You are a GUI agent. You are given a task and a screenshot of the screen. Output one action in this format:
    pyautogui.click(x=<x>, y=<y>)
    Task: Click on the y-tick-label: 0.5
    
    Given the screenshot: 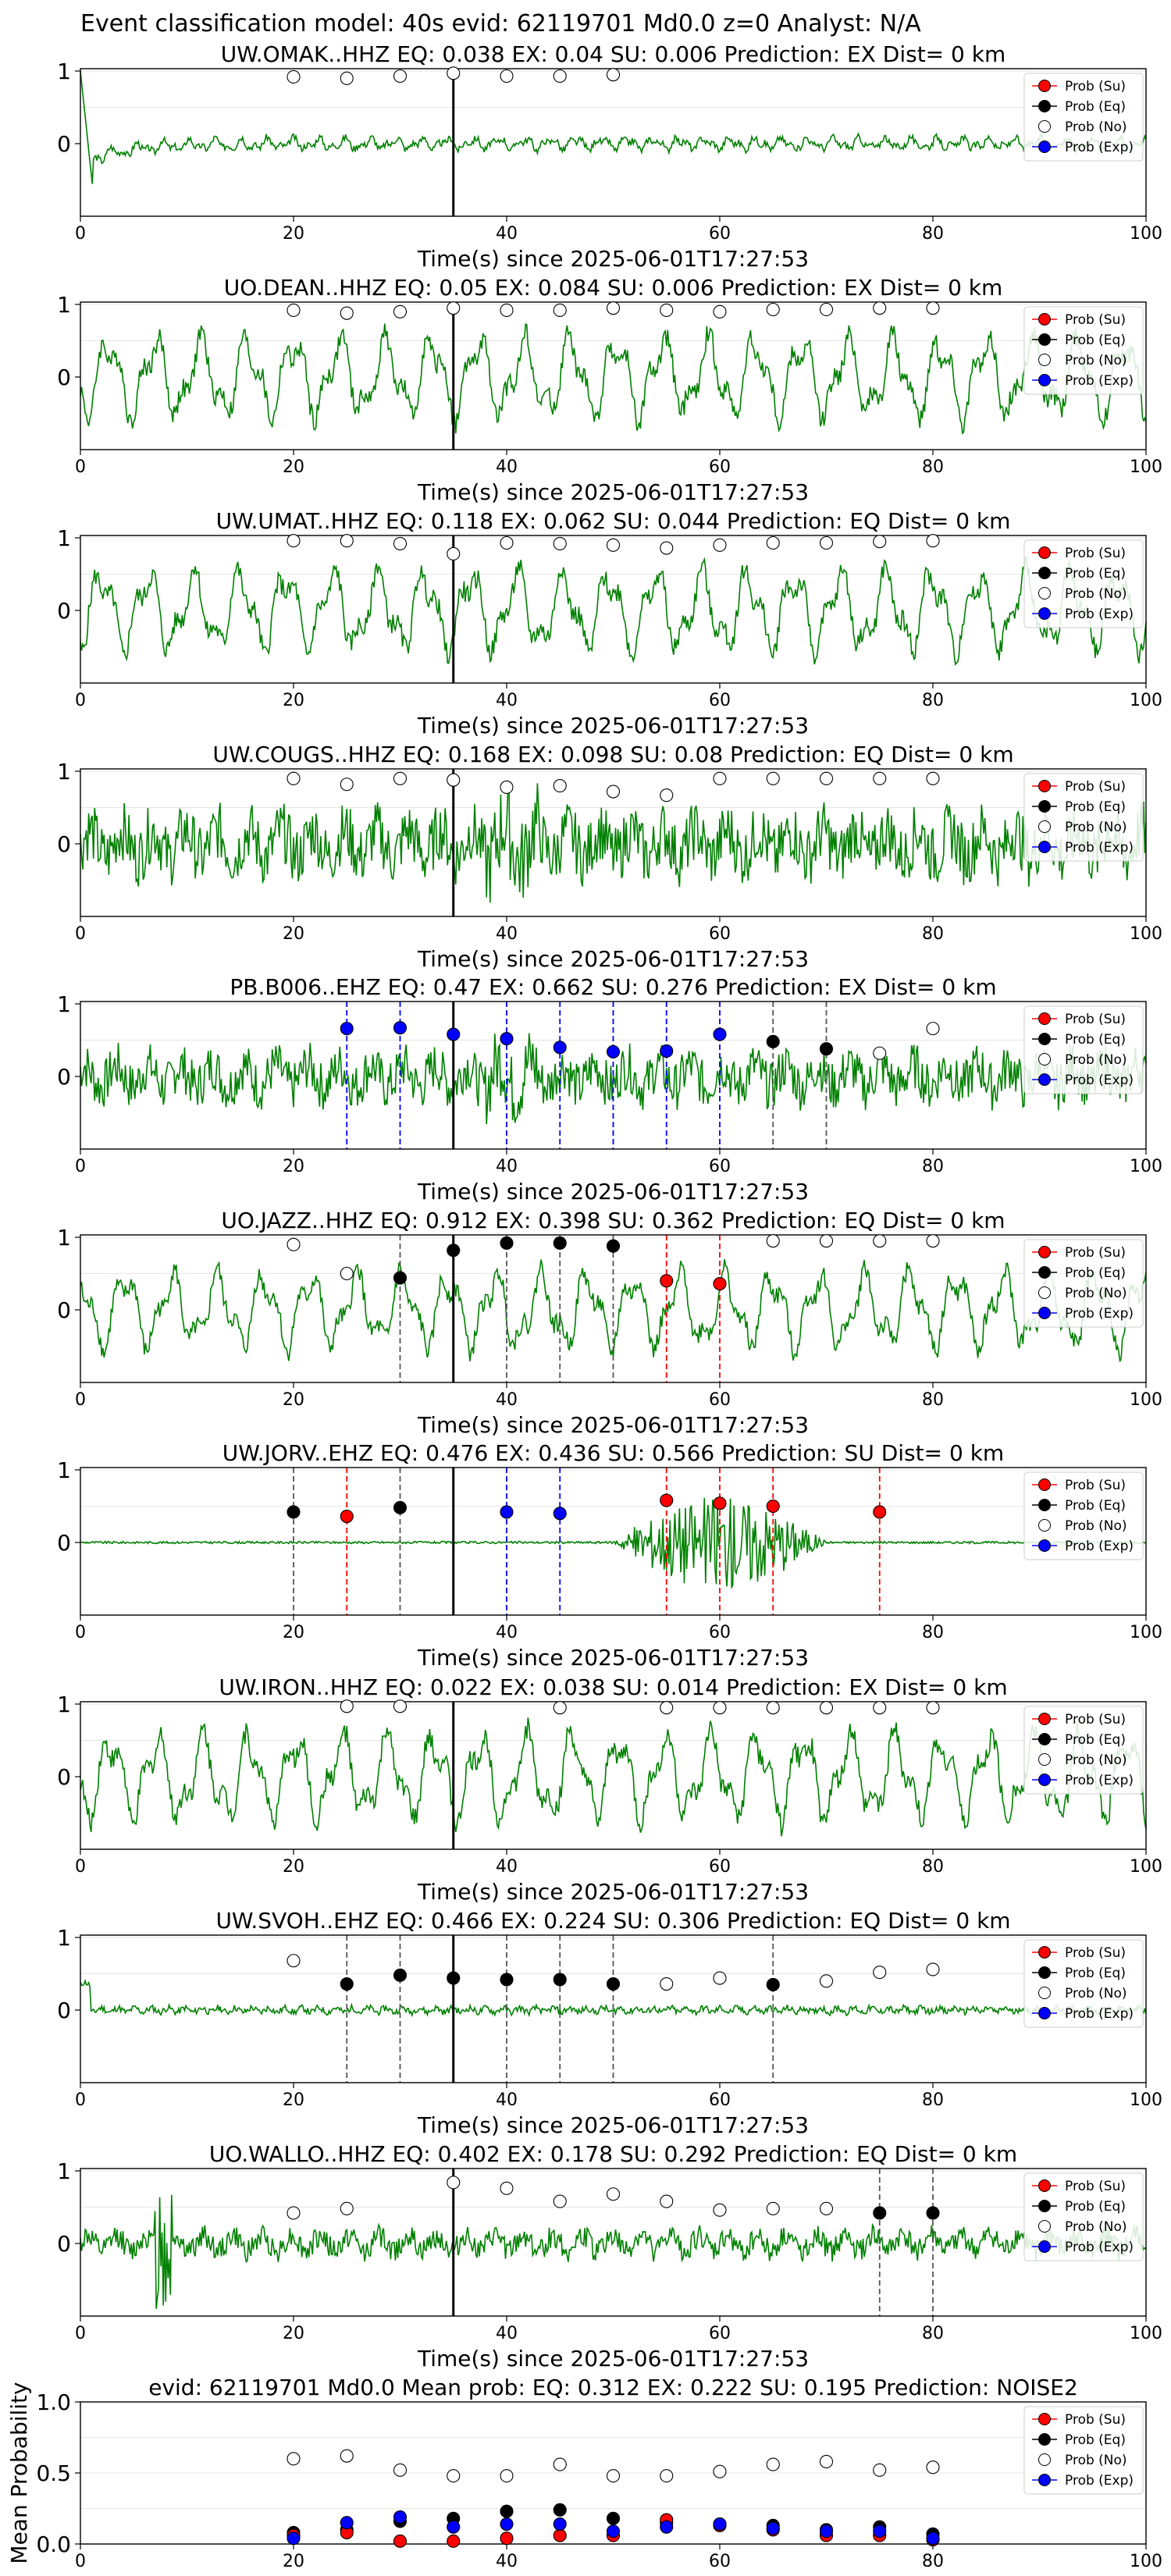 What is the action you would take?
    pyautogui.click(x=54, y=2473)
    